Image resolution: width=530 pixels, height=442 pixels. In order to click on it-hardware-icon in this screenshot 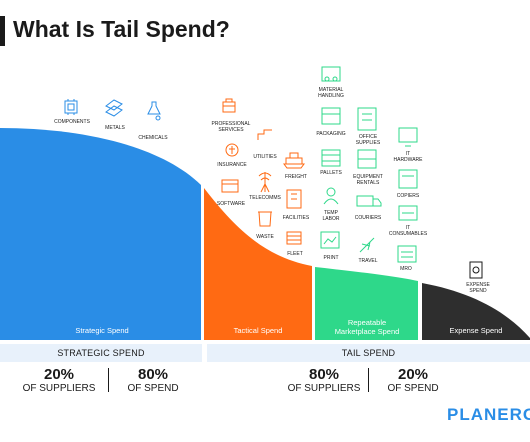, I will do `click(408, 137)`.